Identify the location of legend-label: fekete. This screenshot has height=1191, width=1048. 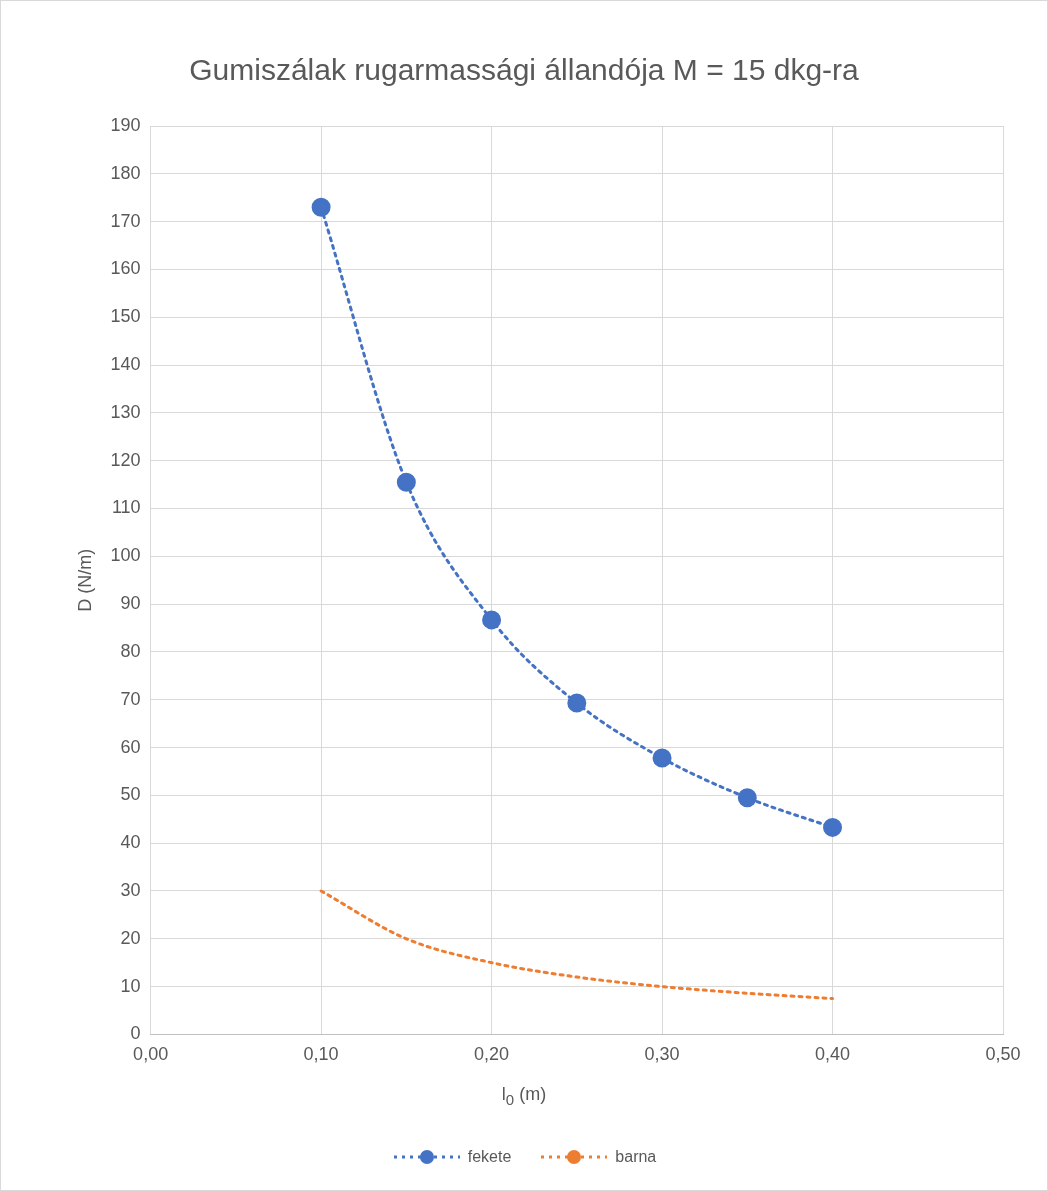
(489, 1157).